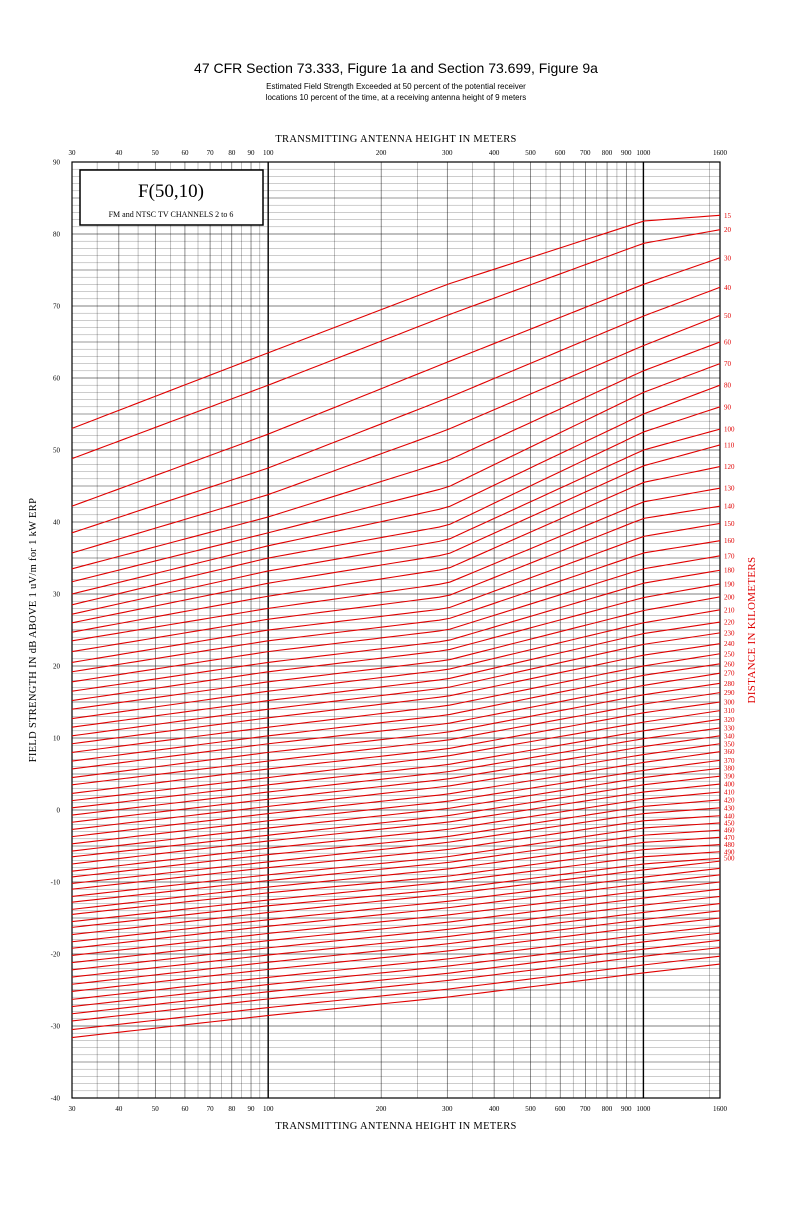  Describe the element at coordinates (728, 386) in the screenshot. I see `distance-label: 80` at that location.